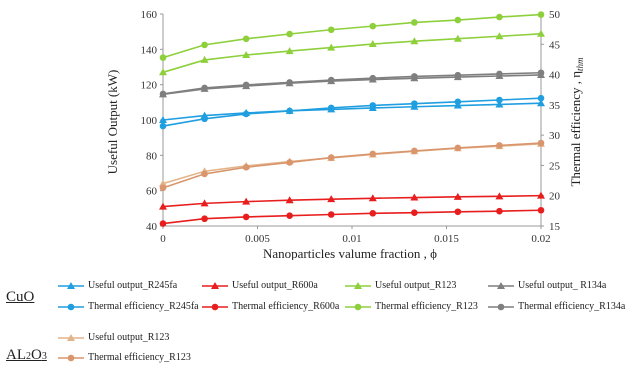 The height and width of the screenshot is (374, 631). I want to click on legend-label: Useful output_R123, so click(416, 285).